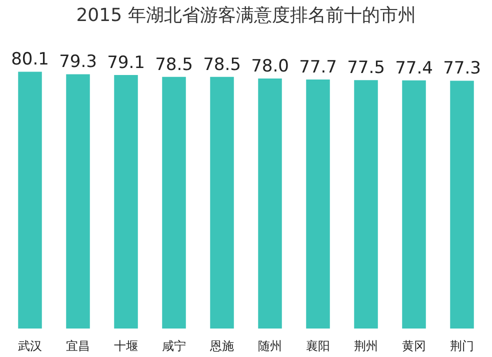 The width and height of the screenshot is (492, 357). I want to click on x-tick-label: 随州, so click(270, 346).